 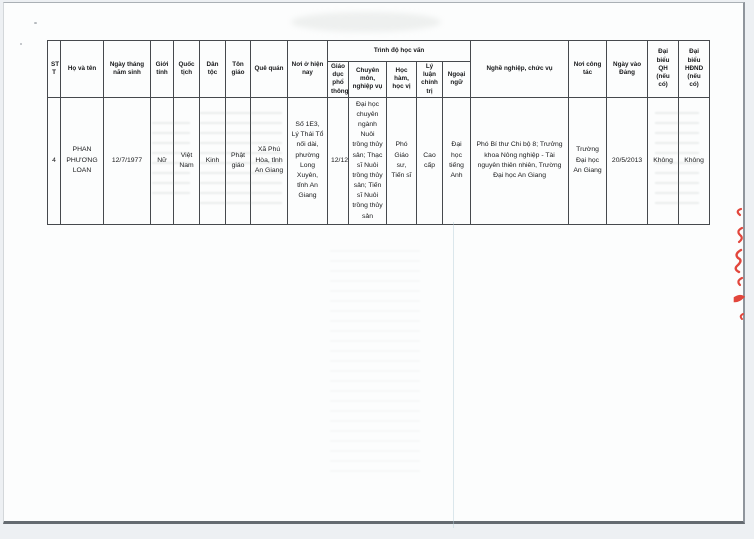 What do you see at coordinates (54, 160) in the screenshot?
I see `cell-stt: 4` at bounding box center [54, 160].